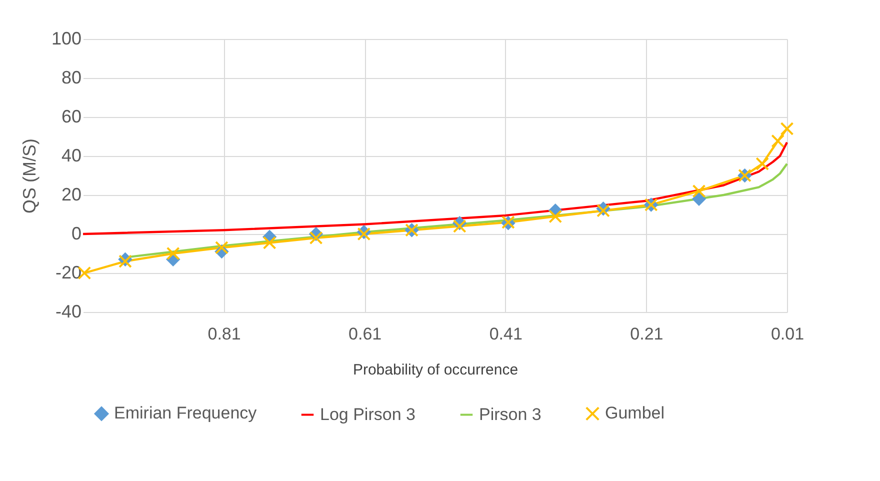 This screenshot has width=880, height=481. What do you see at coordinates (29, 176) in the screenshot?
I see `y-axis-title: QS (M/S)` at bounding box center [29, 176].